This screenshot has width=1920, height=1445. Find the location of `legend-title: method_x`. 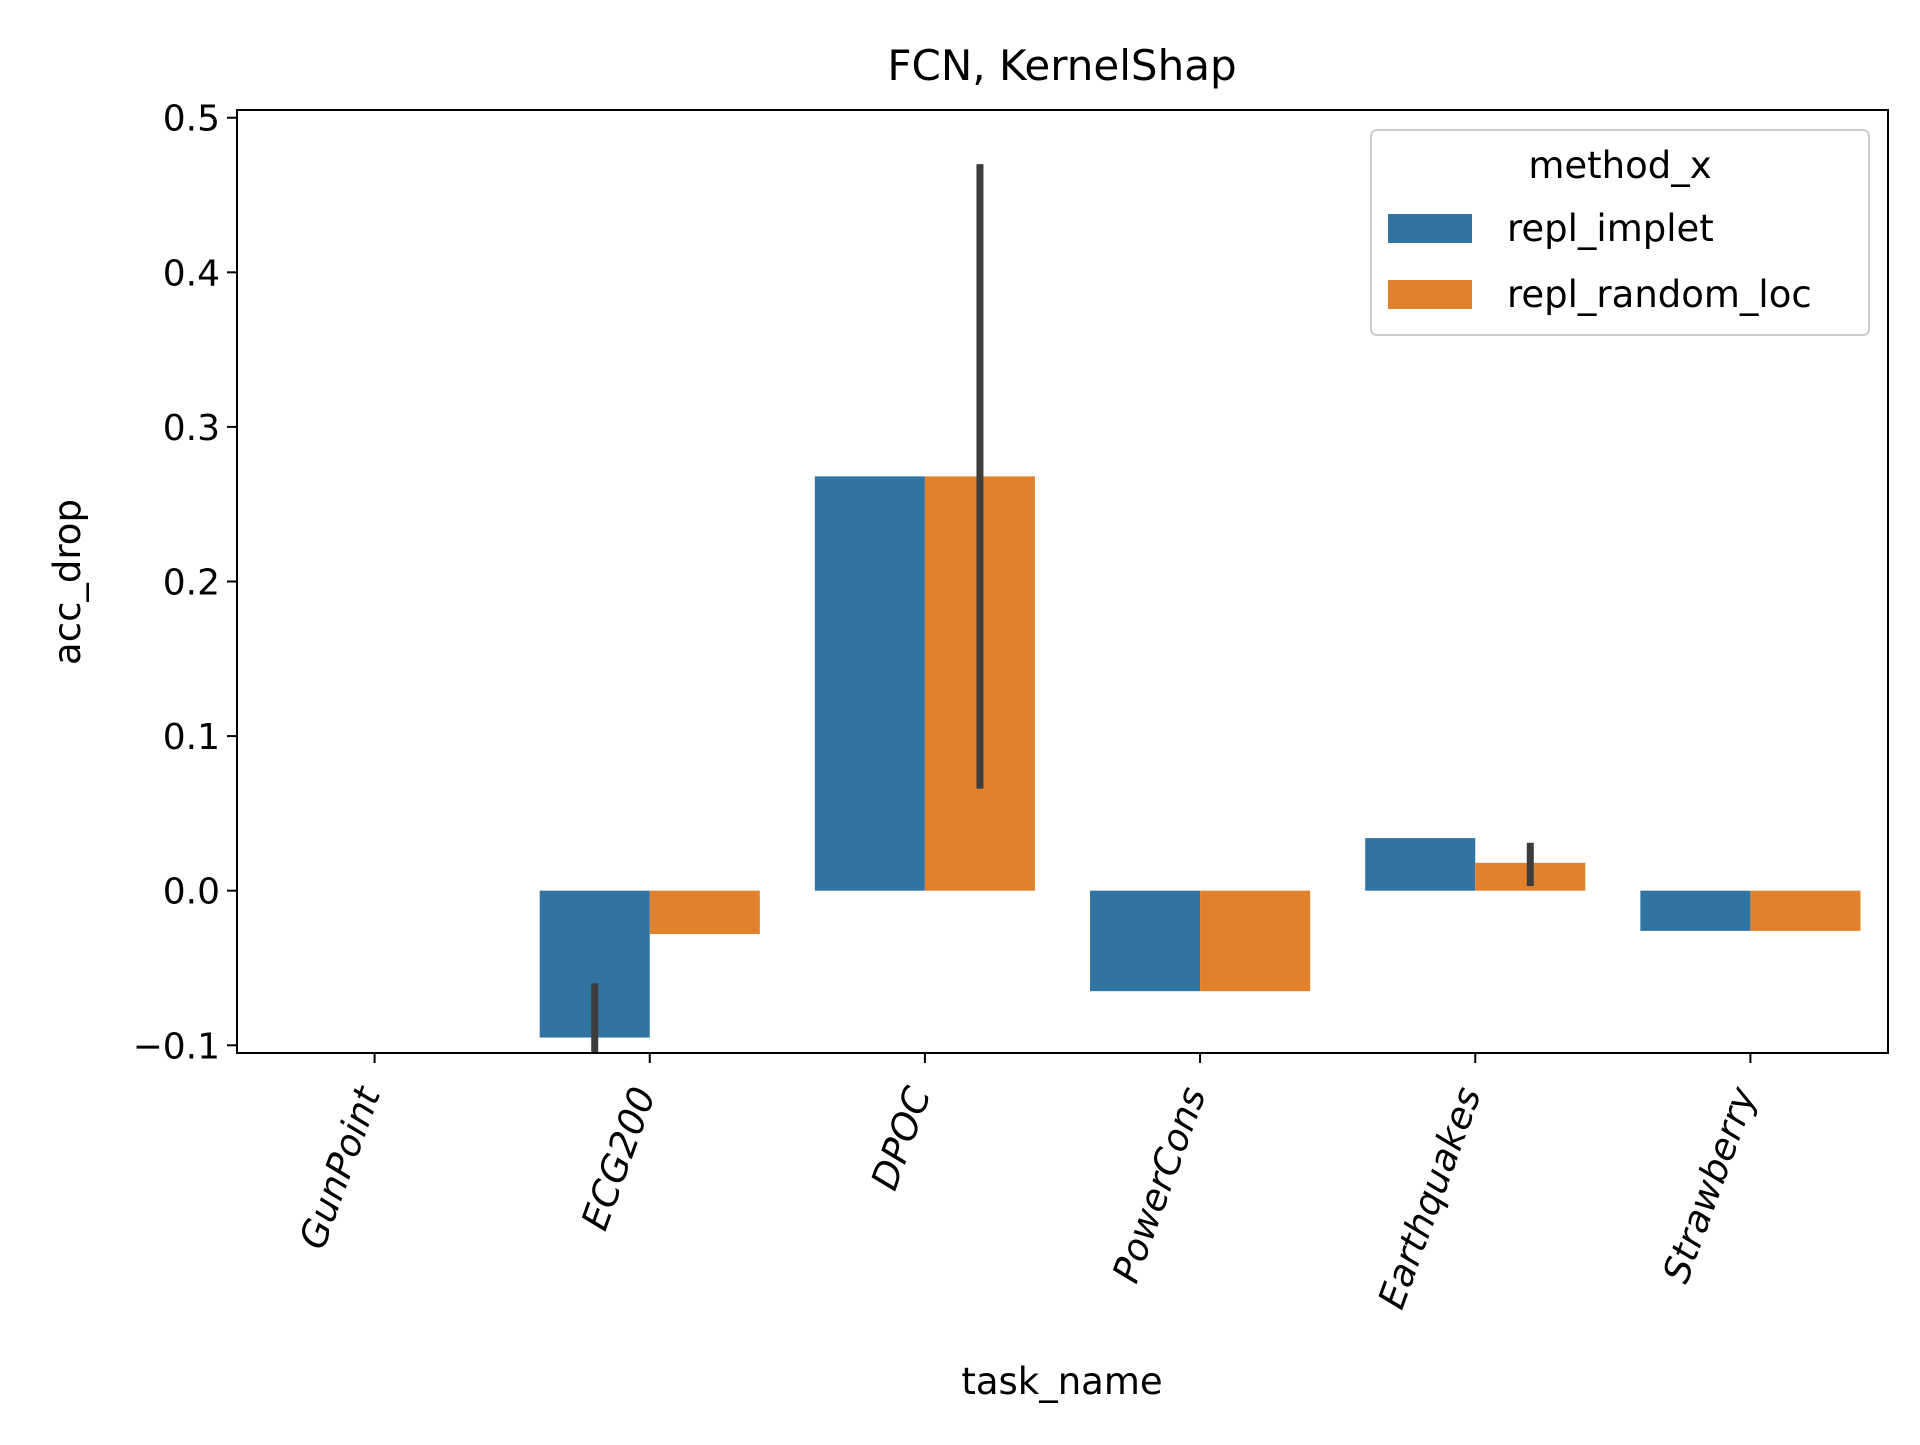

legend-title: method_x is located at coordinates (1619, 165).